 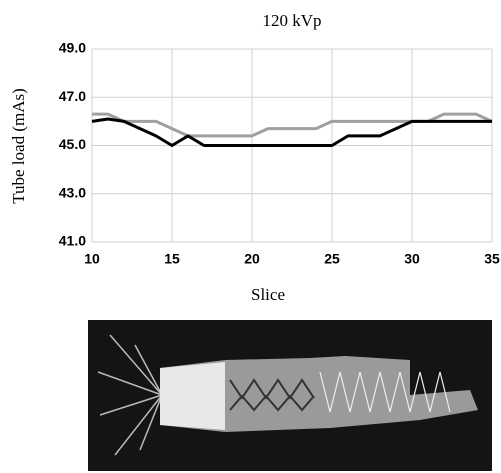 What do you see at coordinates (412, 259) in the screenshot?
I see `x-tick-label: 30` at bounding box center [412, 259].